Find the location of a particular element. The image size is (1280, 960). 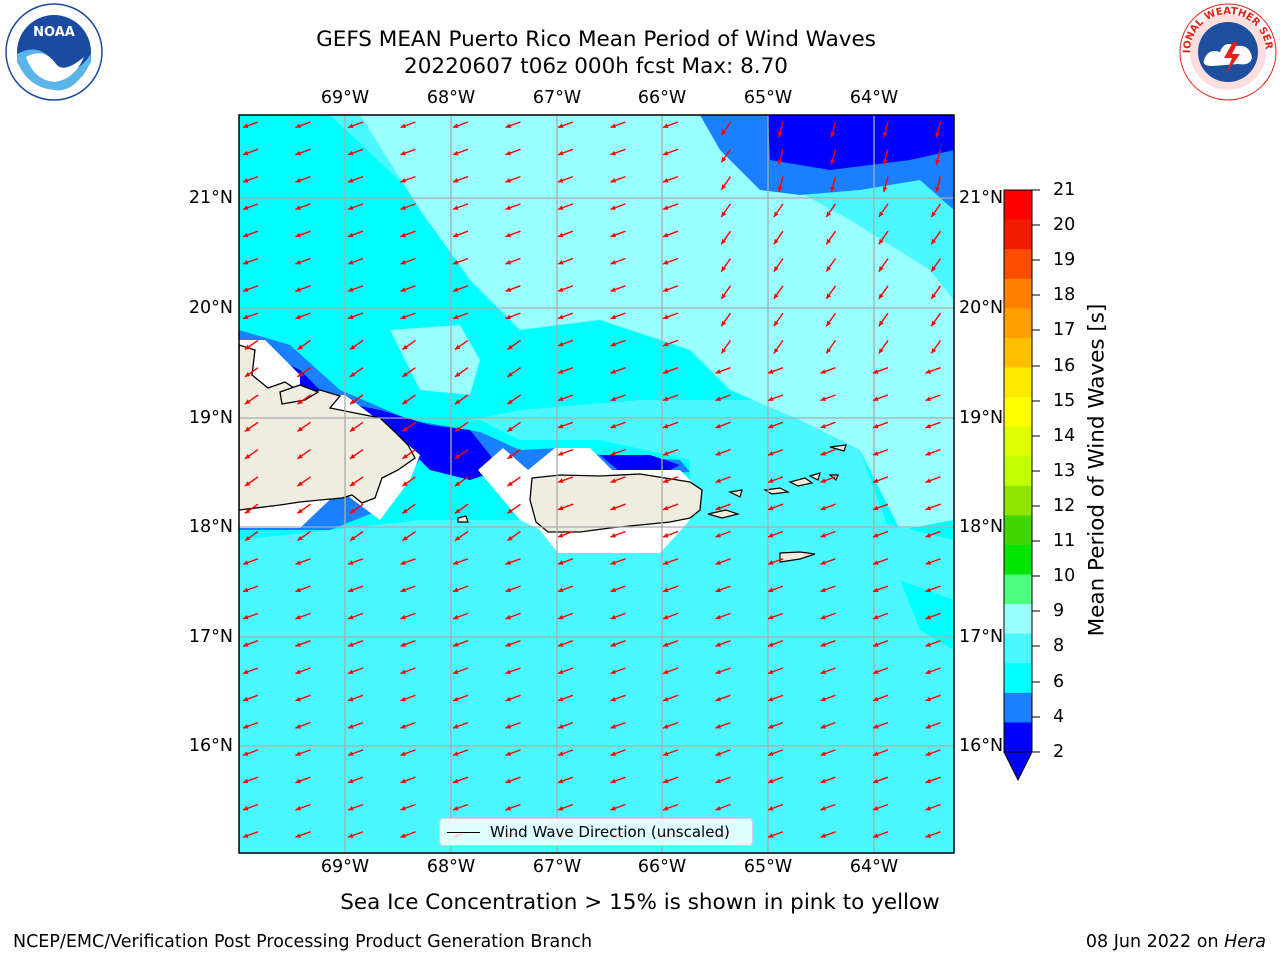

lat-label: 17°N is located at coordinates (981, 637).